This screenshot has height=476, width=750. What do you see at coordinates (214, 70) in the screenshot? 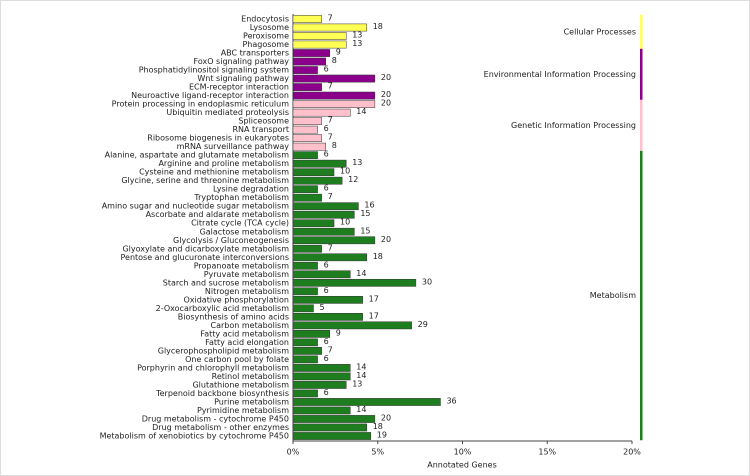
I see `y-tick-label: Phosphatidylinositol signaling system` at bounding box center [214, 70].